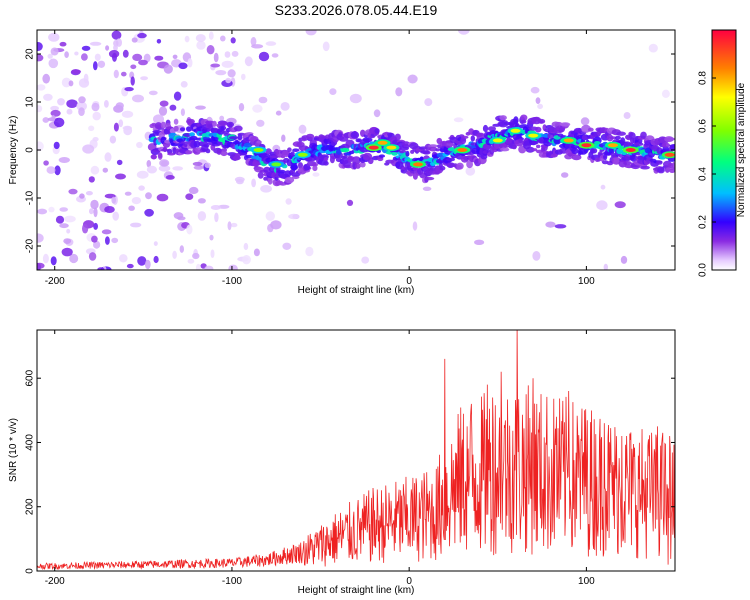 The width and height of the screenshot is (750, 600). I want to click on snr-xtick-label: -200, so click(55, 581).